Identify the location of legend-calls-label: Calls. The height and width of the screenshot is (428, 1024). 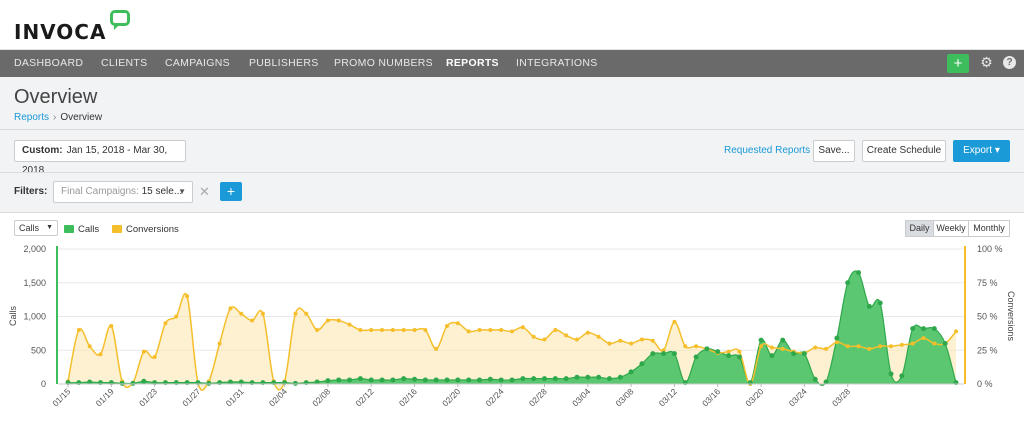
(89, 229).